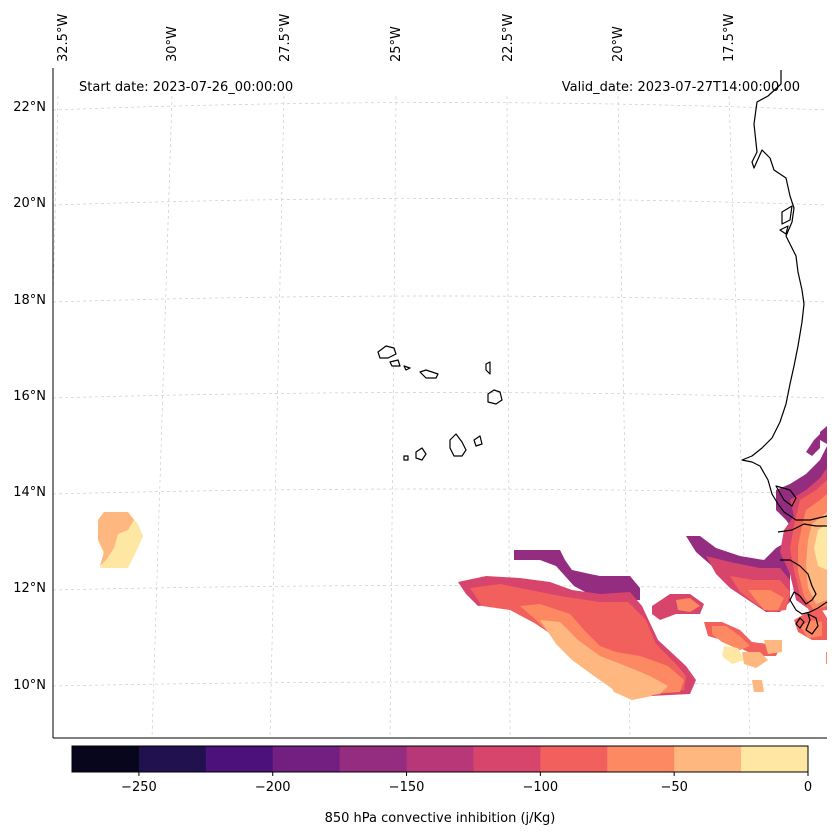 This screenshot has width=837, height=836. Describe the element at coordinates (812, 624) in the screenshot. I see `coastline-guinea` at that location.